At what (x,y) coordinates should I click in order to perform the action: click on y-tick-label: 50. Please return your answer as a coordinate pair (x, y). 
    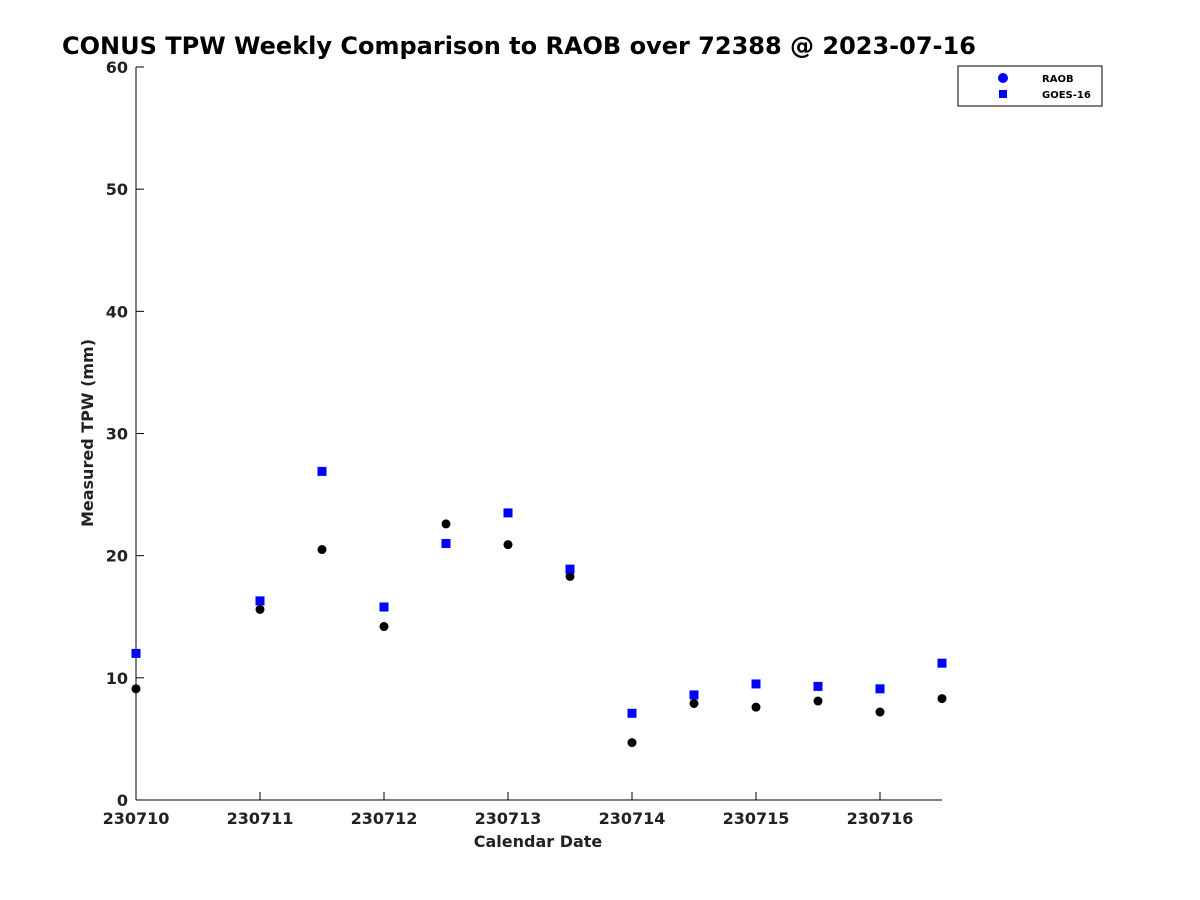
    Looking at the image, I should click on (117, 189).